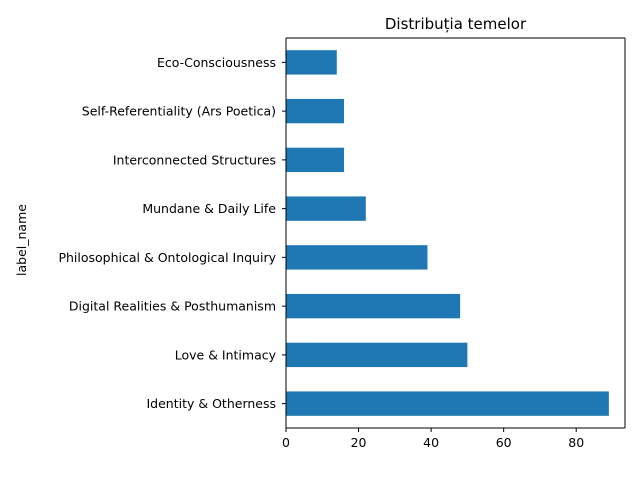  What do you see at coordinates (194, 159) in the screenshot?
I see `y-tick-label: Interconnected Structures` at bounding box center [194, 159].